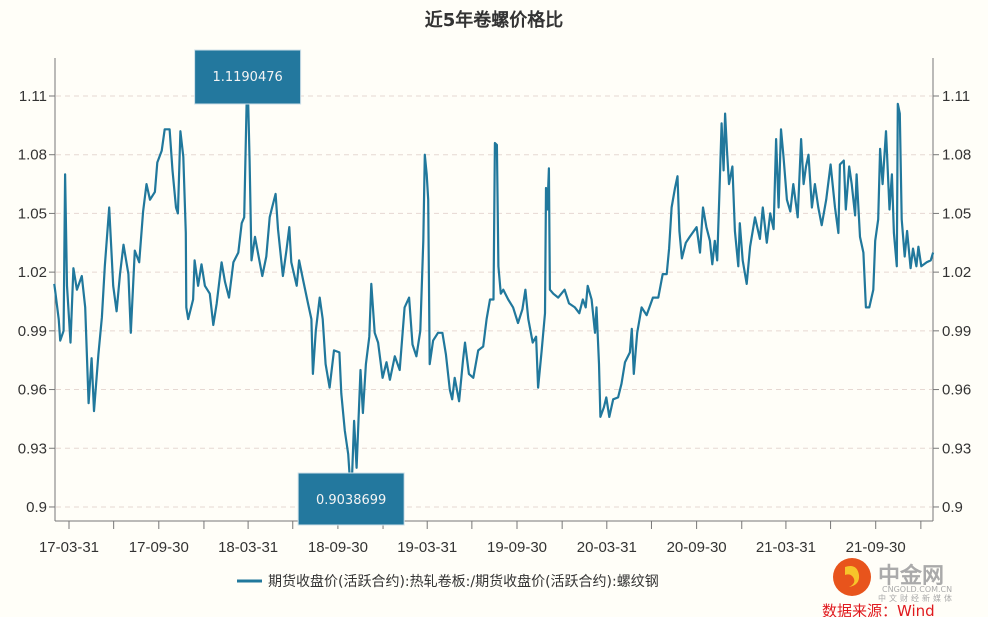 Image resolution: width=988 pixels, height=617 pixels. Describe the element at coordinates (463, 581) in the screenshot. I see `legend-label: 期货收盘价(活跃合约):热轧卷板:/期货收盘价(活跃合约):螺纹钢` at that location.